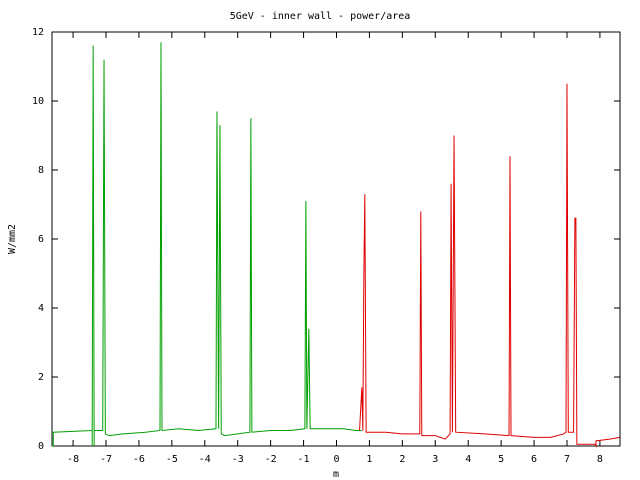 The image size is (640, 480). What do you see at coordinates (534, 459) in the screenshot?
I see `x-tick-label: 6` at bounding box center [534, 459].